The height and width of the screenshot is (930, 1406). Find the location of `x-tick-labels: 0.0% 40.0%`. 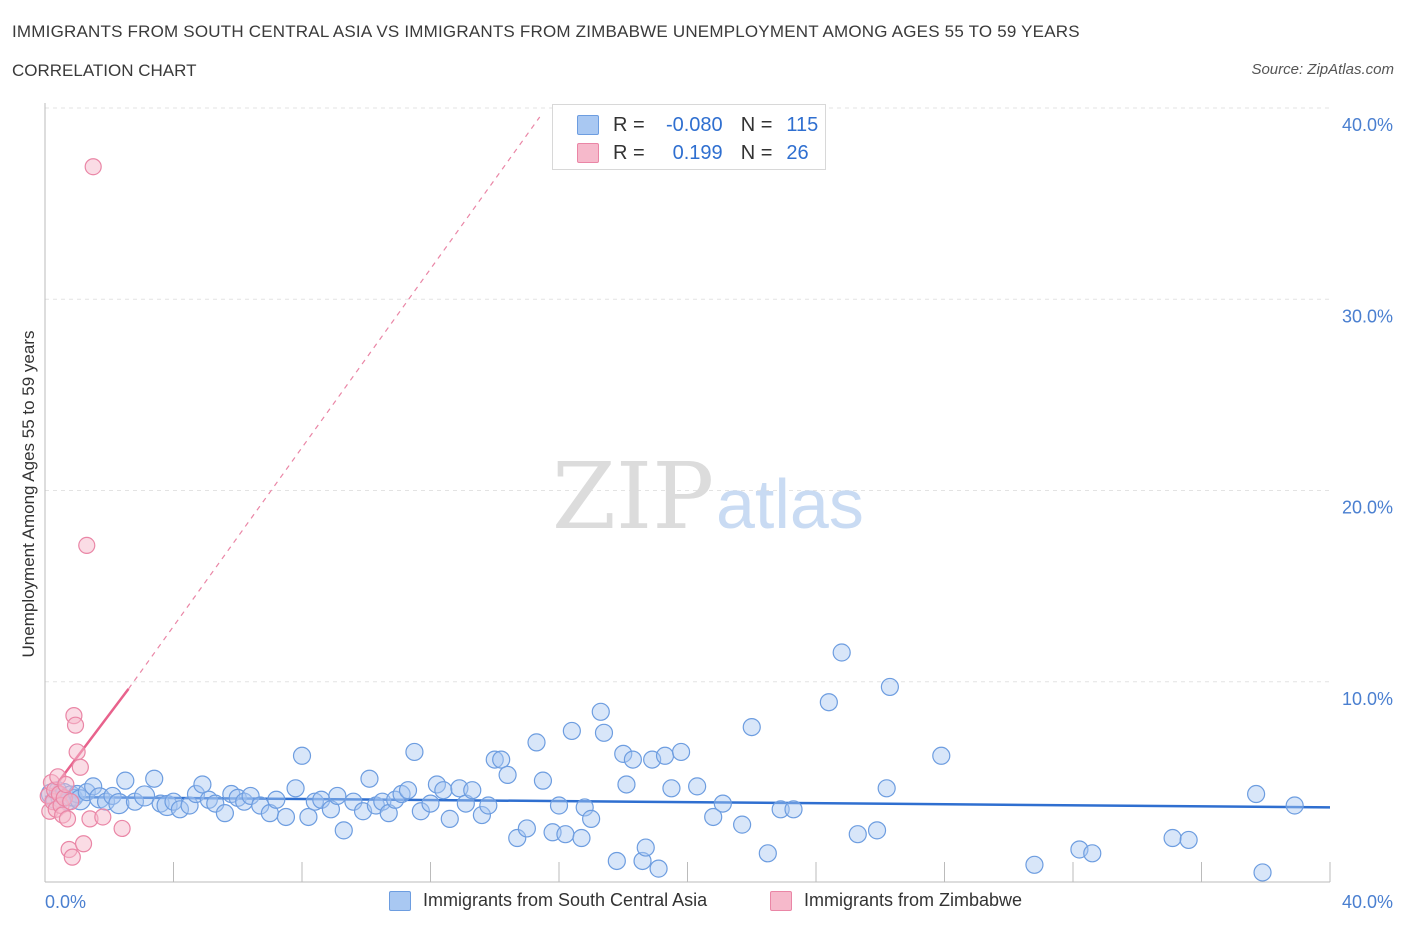

x-tick-labels: 0.0% 40.0% is located at coordinates (719, 902).